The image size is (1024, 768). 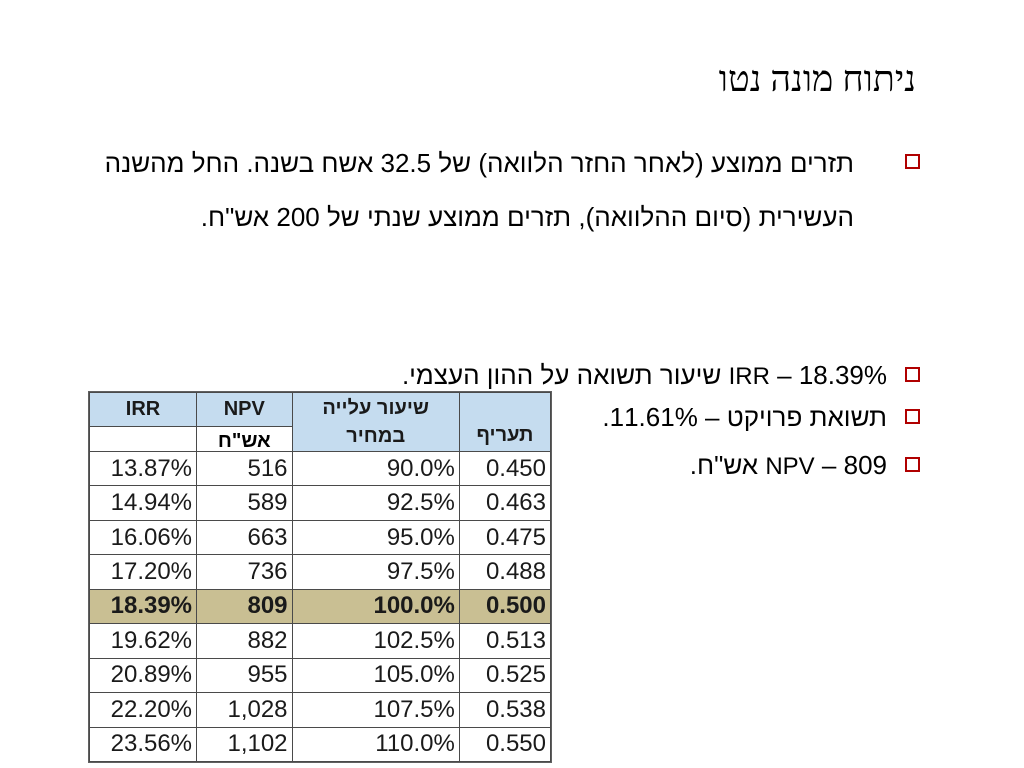 I want to click on cell-ratio: 100.0%, so click(x=375, y=606).